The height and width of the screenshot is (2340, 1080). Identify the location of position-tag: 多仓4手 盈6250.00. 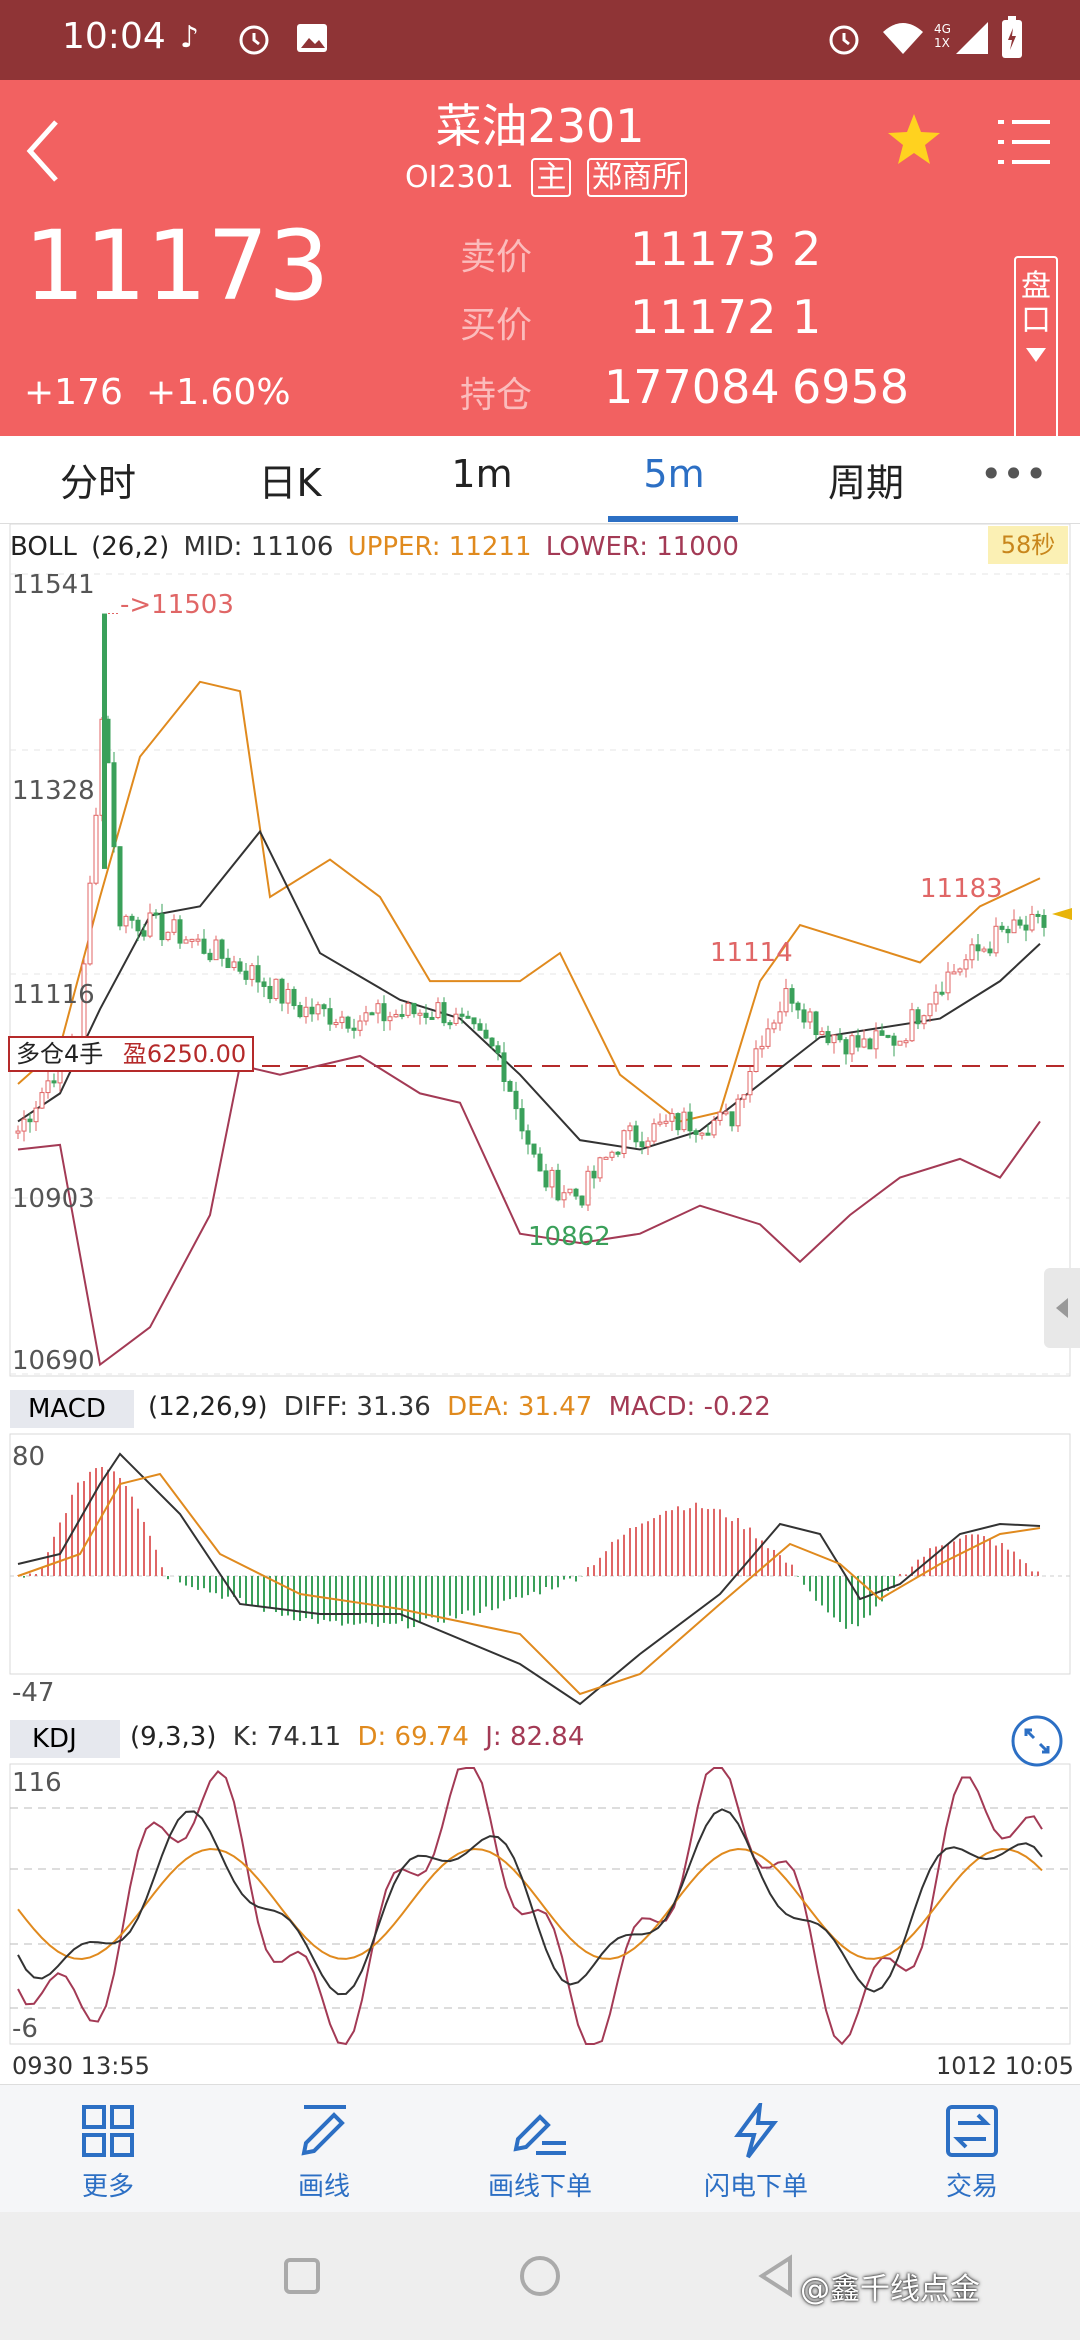
(131, 1054).